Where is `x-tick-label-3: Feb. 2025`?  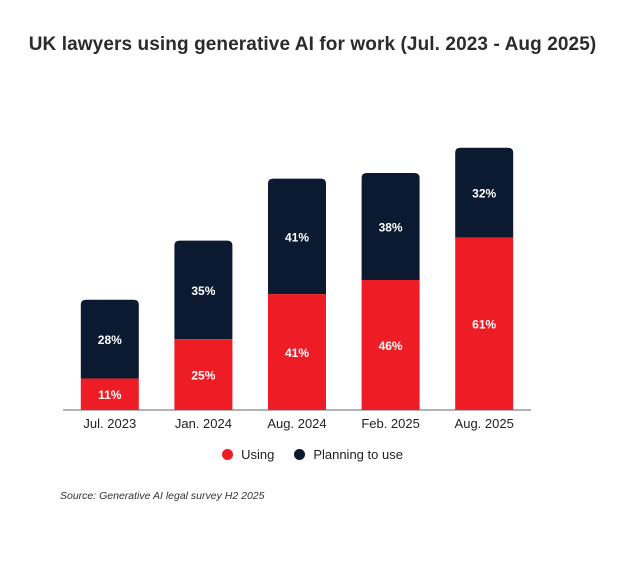
x-tick-label-3: Feb. 2025 is located at coordinates (390, 423).